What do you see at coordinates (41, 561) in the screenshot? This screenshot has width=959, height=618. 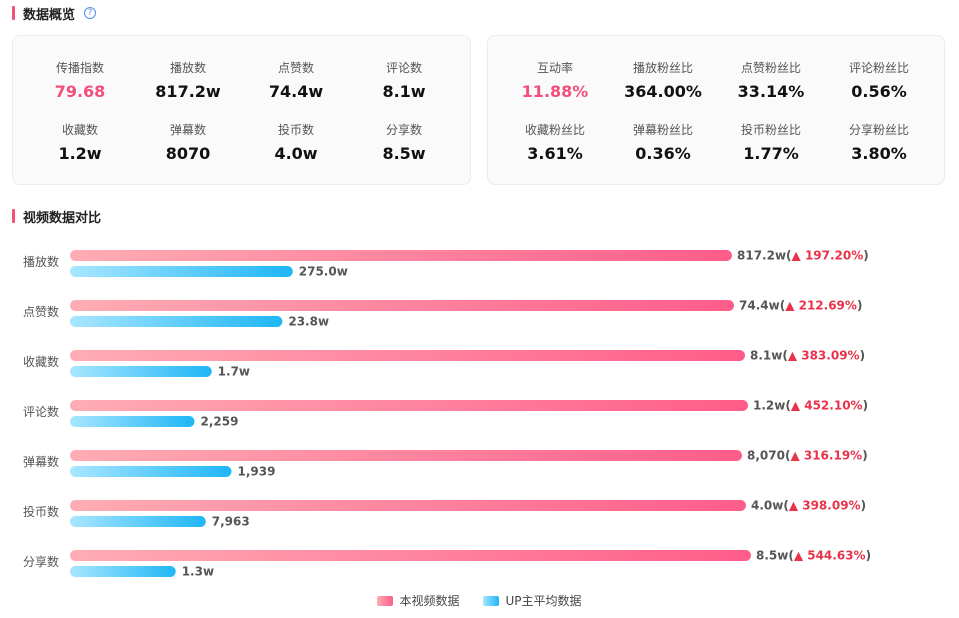 I see `category-label: 分享数` at bounding box center [41, 561].